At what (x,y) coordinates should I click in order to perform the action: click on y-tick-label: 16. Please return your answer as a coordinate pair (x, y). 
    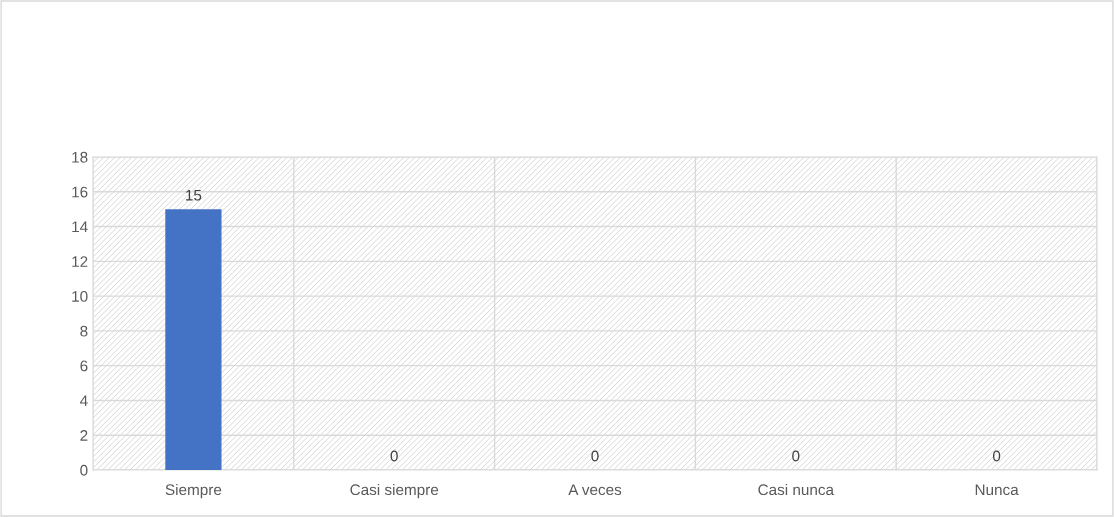
    Looking at the image, I should click on (80, 192).